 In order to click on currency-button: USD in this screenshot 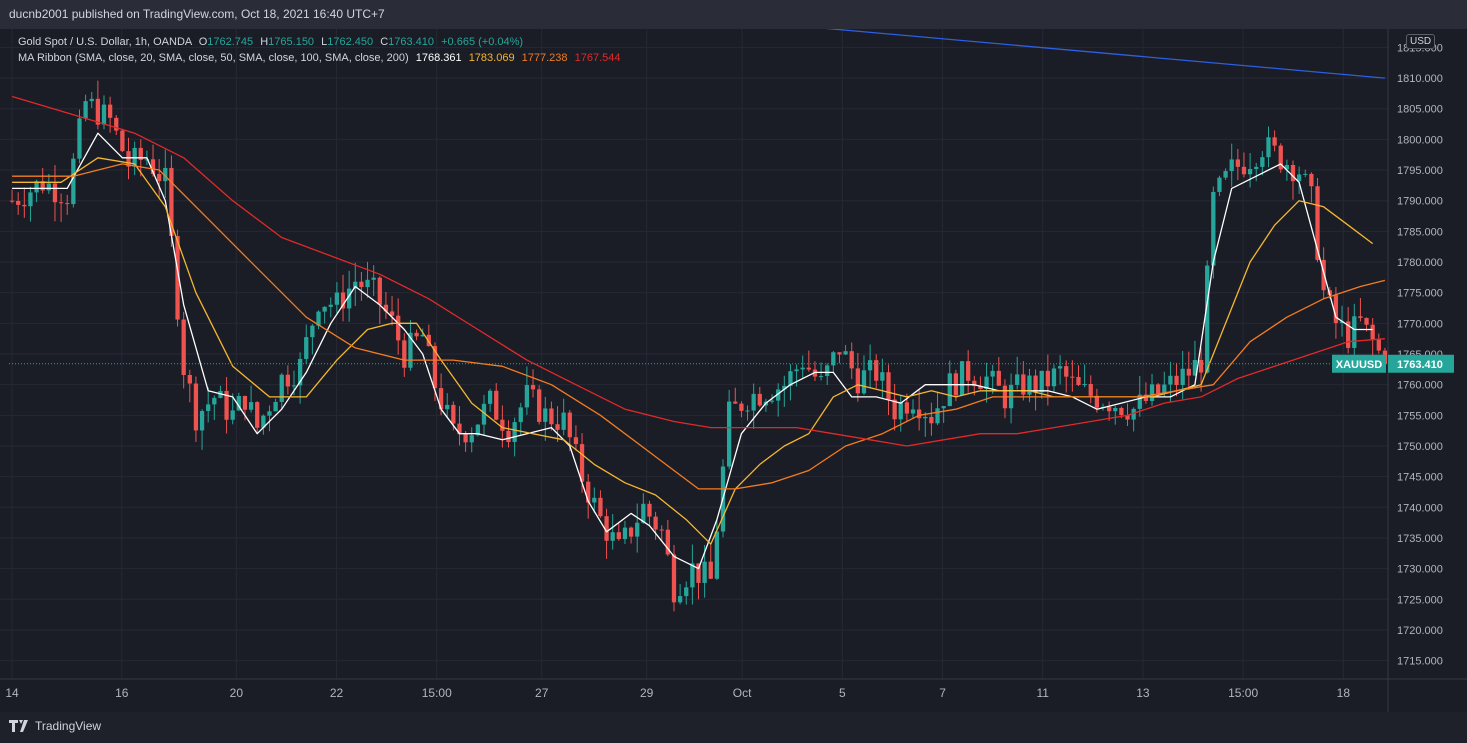, I will do `click(1421, 41)`.